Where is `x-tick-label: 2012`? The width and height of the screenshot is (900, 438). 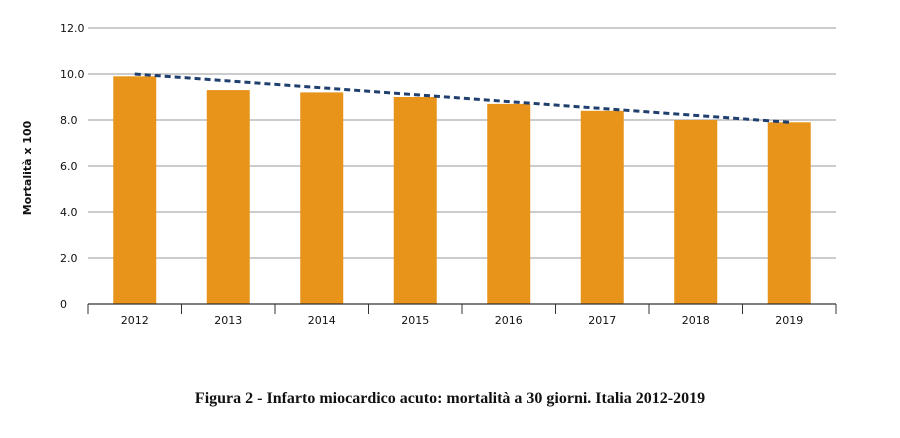
x-tick-label: 2012 is located at coordinates (135, 320).